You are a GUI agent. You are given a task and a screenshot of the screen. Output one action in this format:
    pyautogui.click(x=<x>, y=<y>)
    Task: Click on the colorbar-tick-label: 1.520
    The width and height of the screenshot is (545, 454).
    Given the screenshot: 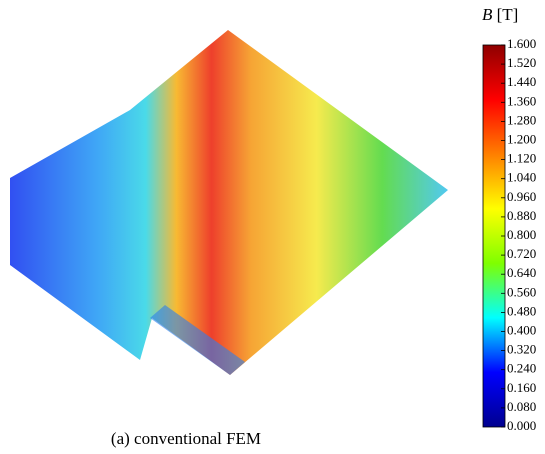 What is the action you would take?
    pyautogui.click(x=521, y=62)
    